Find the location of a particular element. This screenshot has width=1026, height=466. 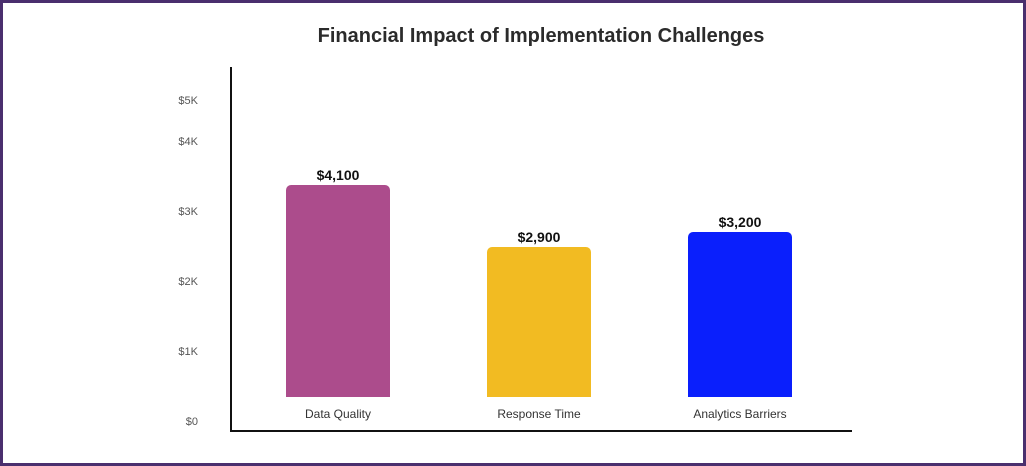

bar-analytics-barriers is located at coordinates (740, 314).